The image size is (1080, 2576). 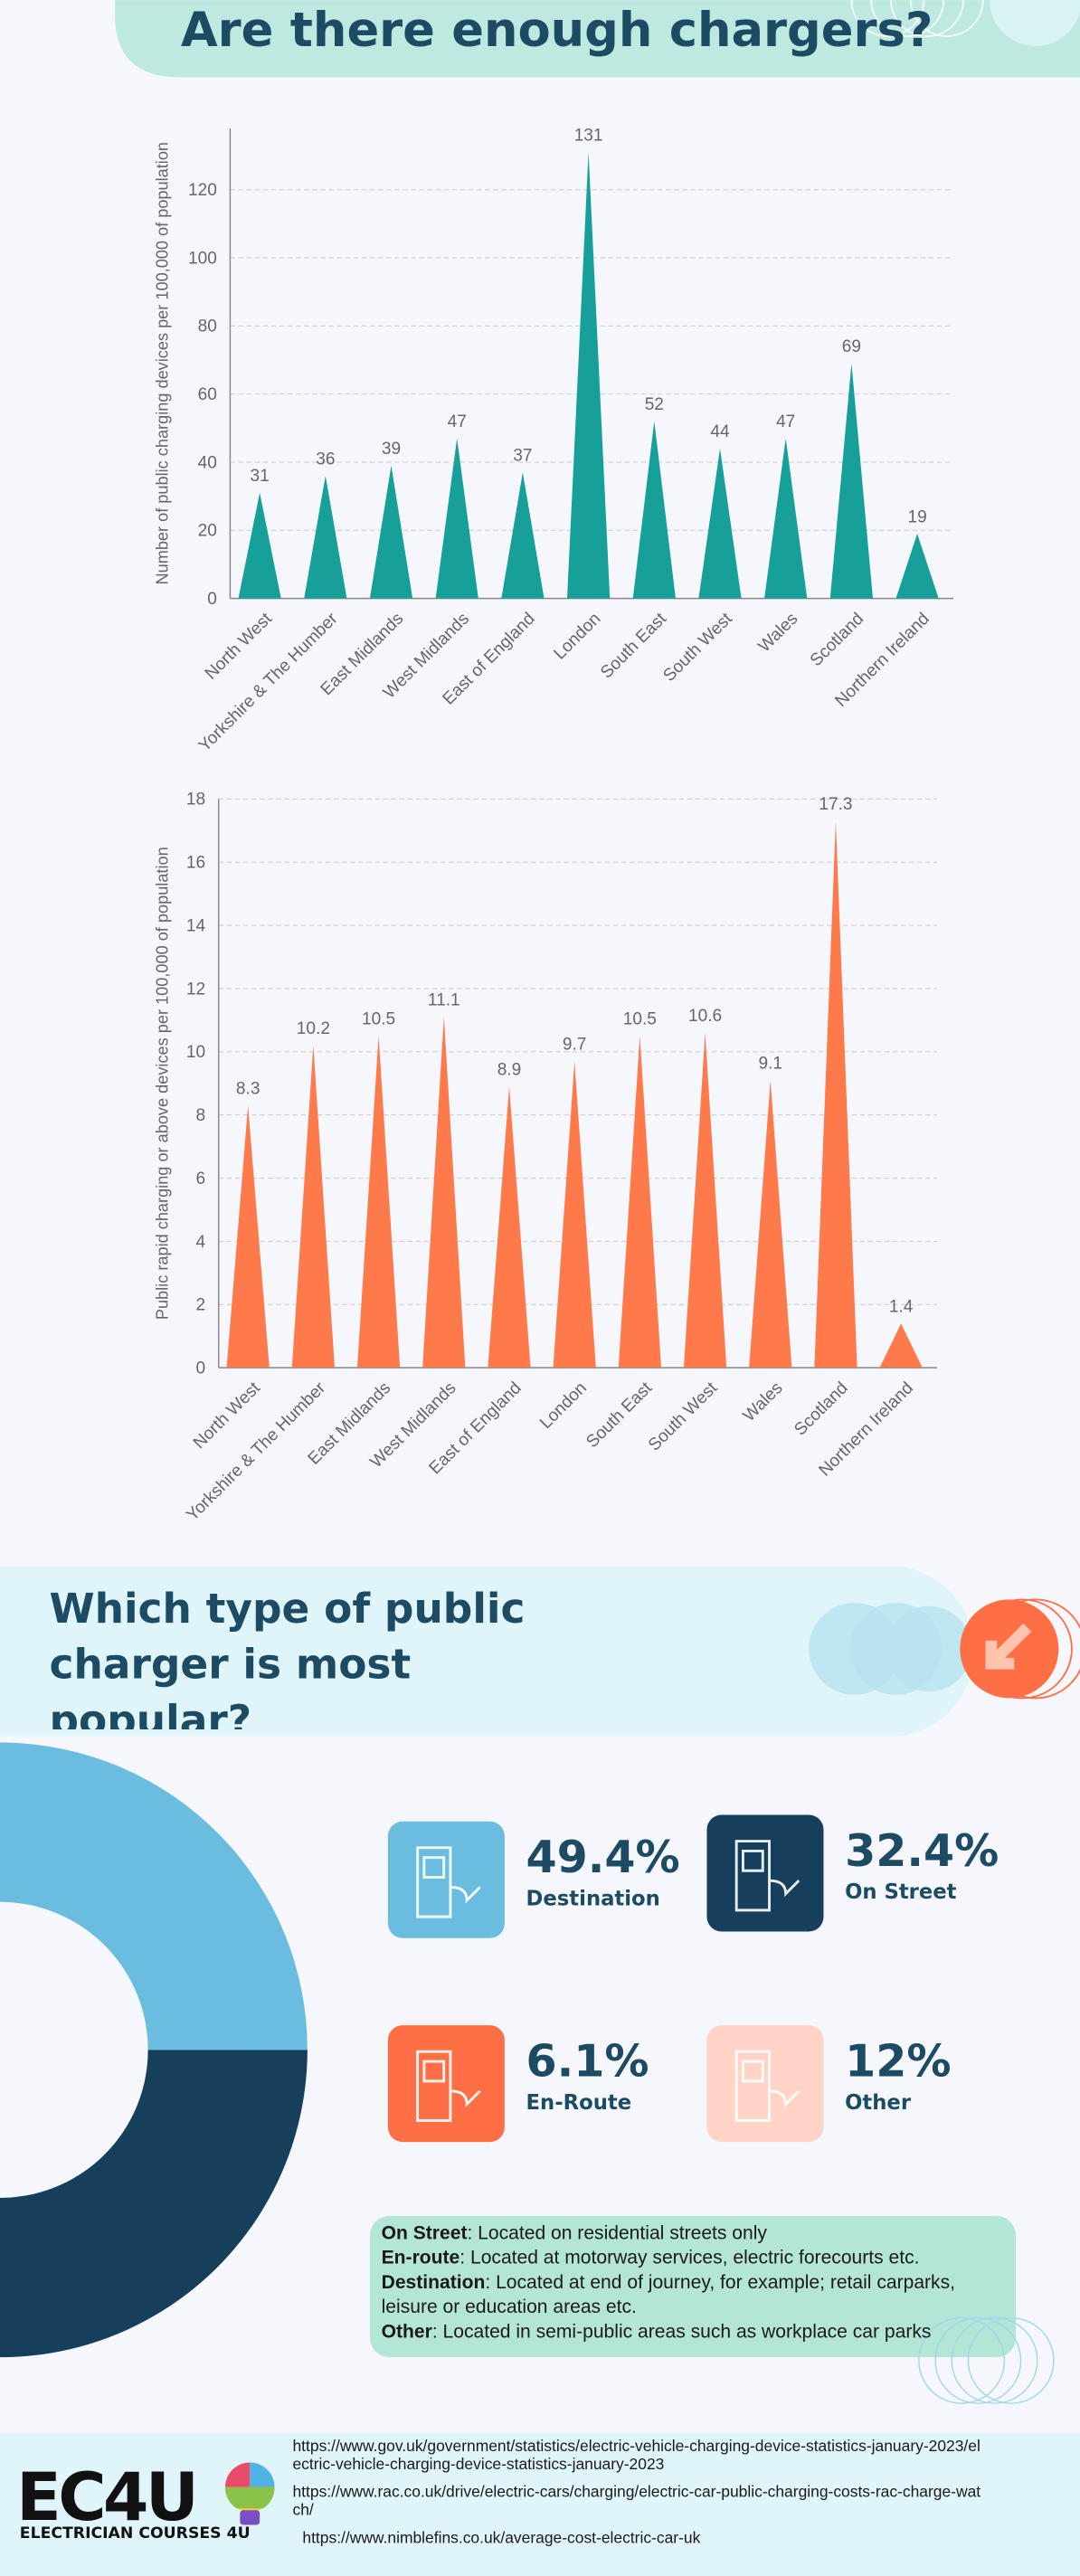 I want to click on logo-bulb, so click(x=249, y=2493).